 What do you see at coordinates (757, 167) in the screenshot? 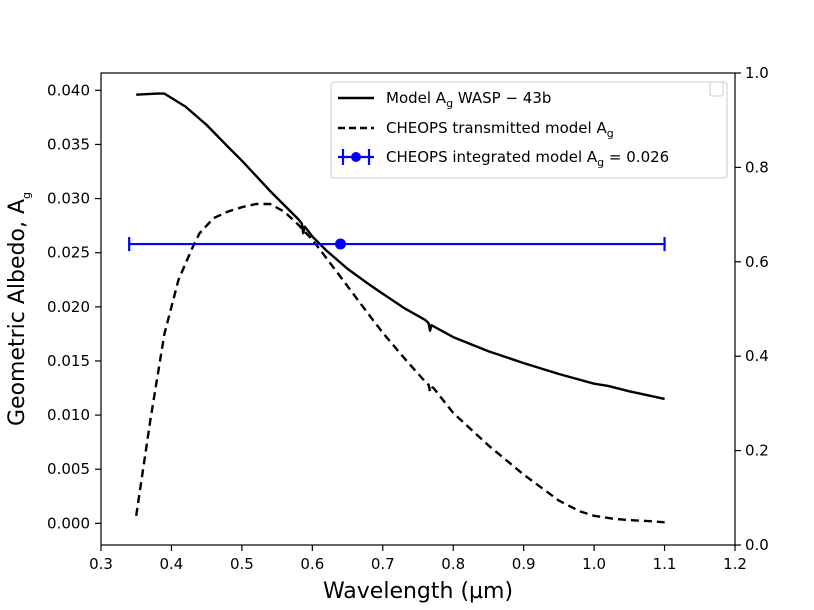
I see `y2-tick-label: 0.8` at bounding box center [757, 167].